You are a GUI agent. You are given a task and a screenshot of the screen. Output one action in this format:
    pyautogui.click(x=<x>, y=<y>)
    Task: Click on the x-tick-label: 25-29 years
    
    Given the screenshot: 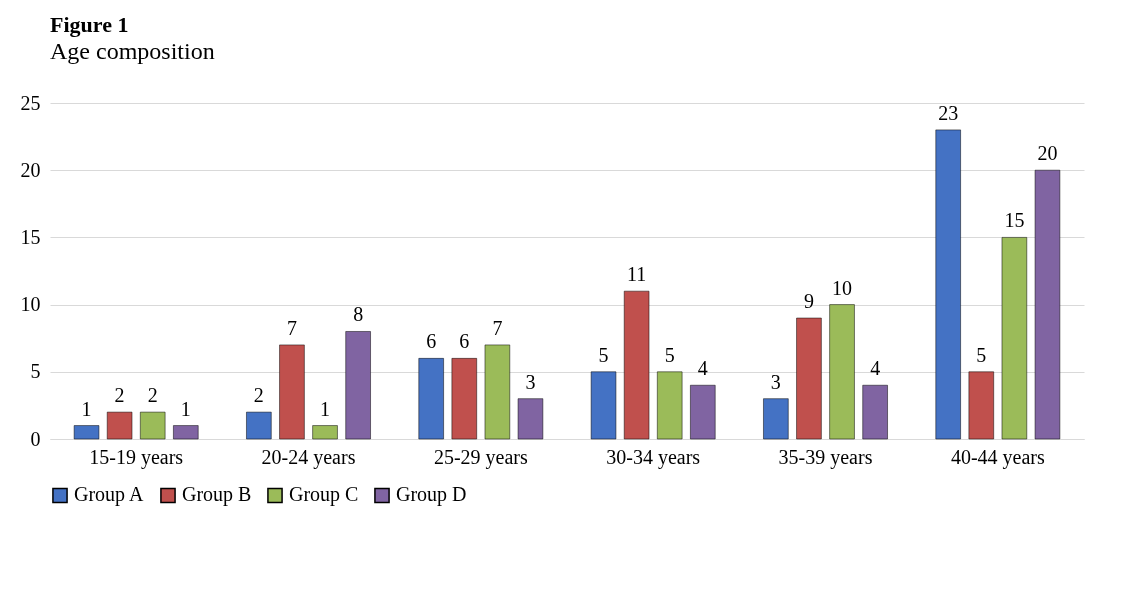 What is the action you would take?
    pyautogui.click(x=480, y=457)
    